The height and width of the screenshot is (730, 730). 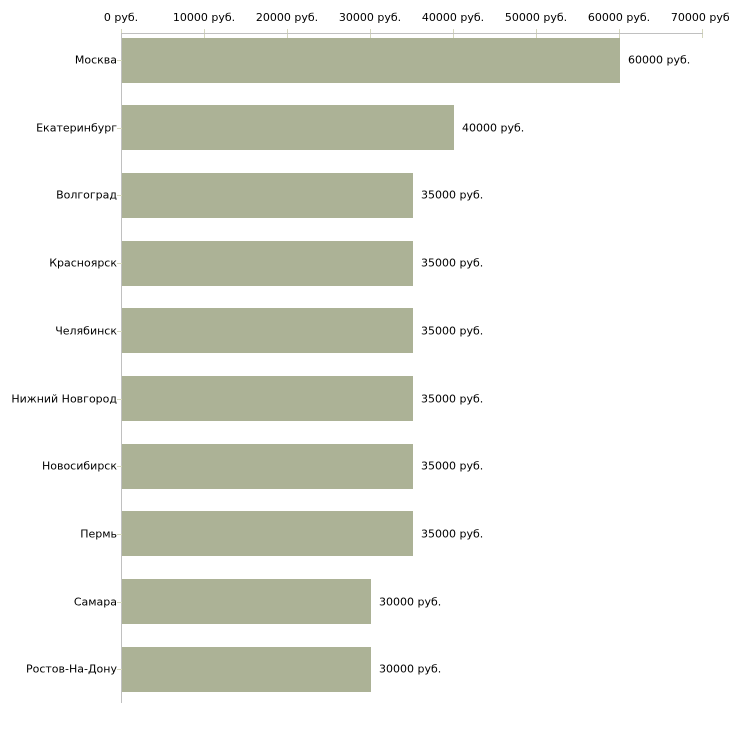 What do you see at coordinates (86, 195) in the screenshot?
I see `category-label: Волгоград` at bounding box center [86, 195].